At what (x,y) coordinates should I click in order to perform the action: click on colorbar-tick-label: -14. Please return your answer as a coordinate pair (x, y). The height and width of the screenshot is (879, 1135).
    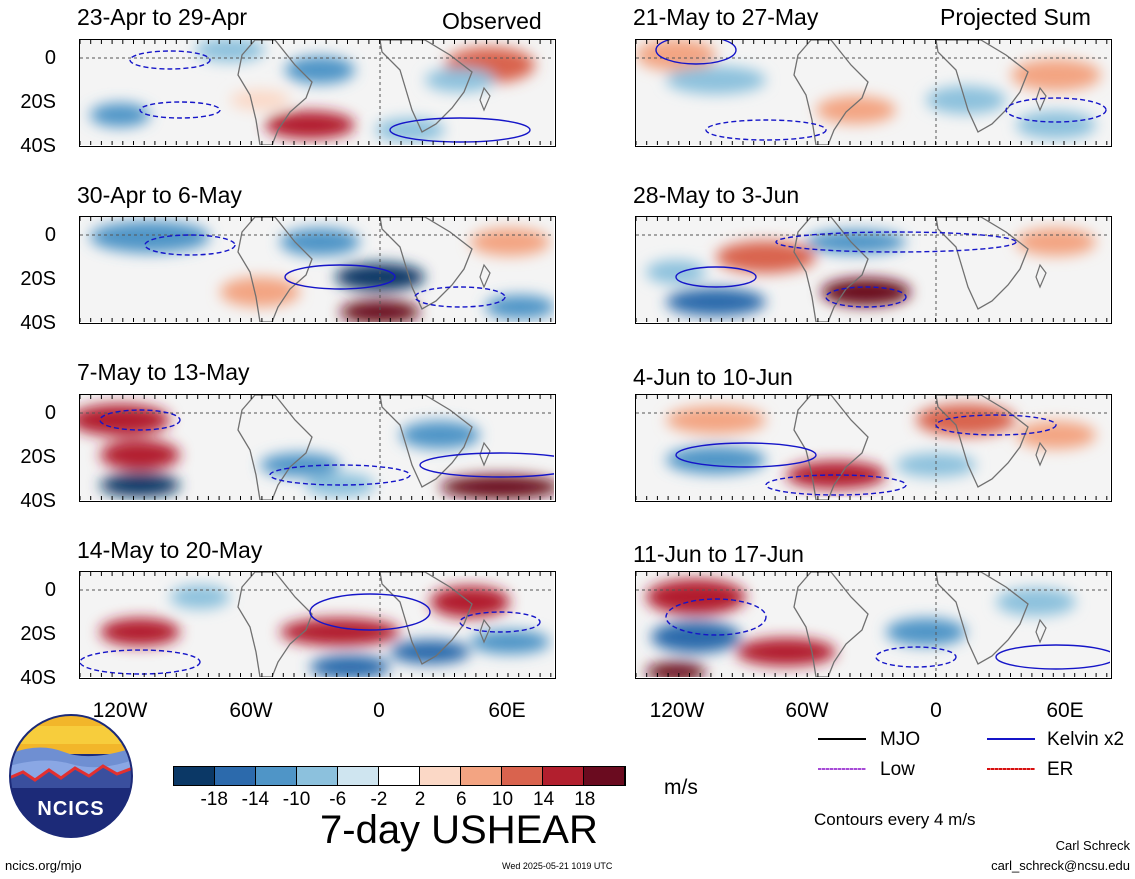
    Looking at the image, I should click on (255, 799).